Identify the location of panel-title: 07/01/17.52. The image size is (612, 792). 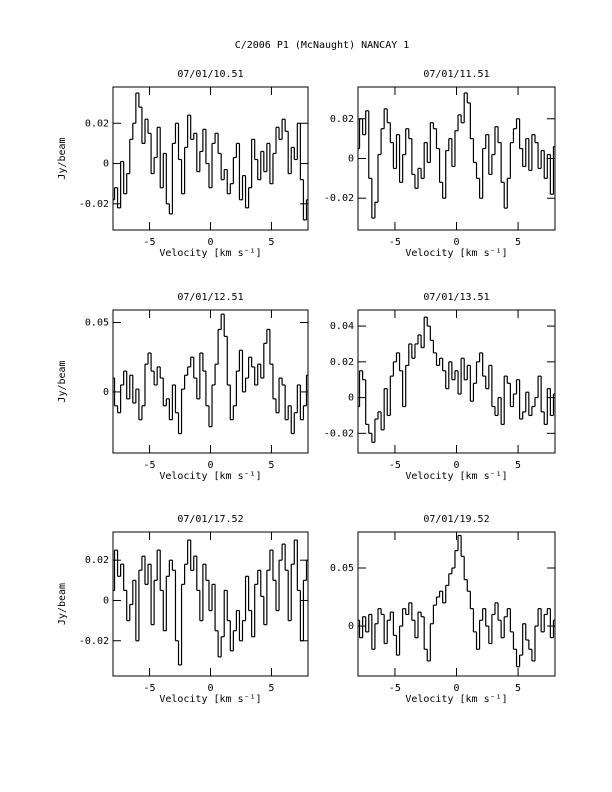
(210, 519).